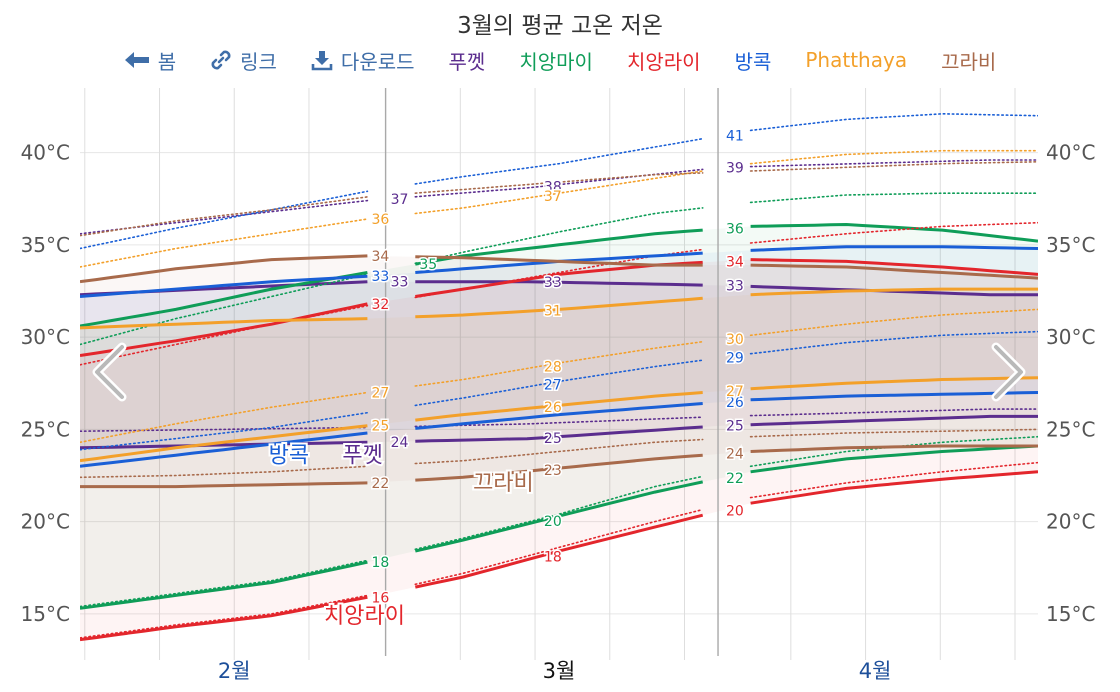 This screenshot has width=1120, height=692. I want to click on x-tick-month: 2월, so click(234, 671).